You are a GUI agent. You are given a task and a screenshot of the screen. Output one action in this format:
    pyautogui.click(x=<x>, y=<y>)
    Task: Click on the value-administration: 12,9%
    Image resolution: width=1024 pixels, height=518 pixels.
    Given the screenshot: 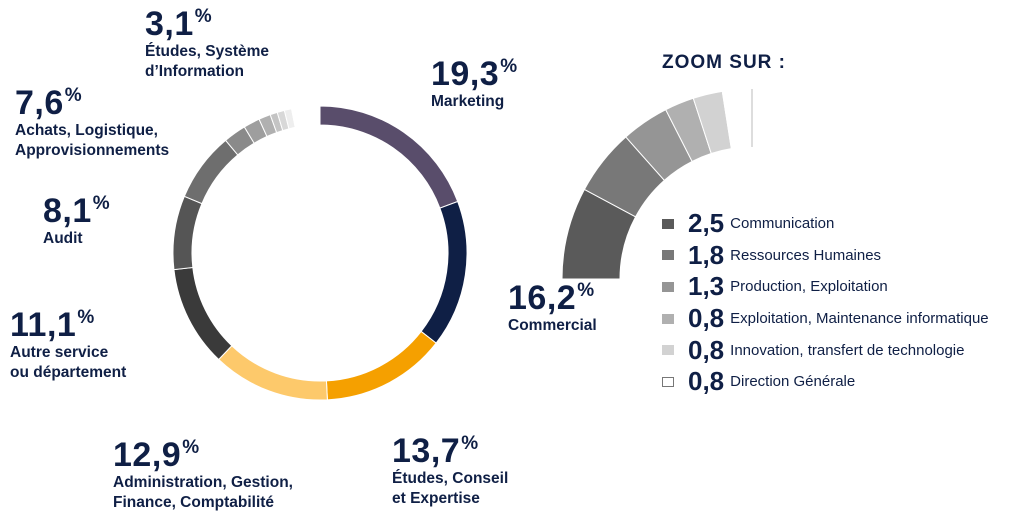 What is the action you would take?
    pyautogui.click(x=156, y=455)
    